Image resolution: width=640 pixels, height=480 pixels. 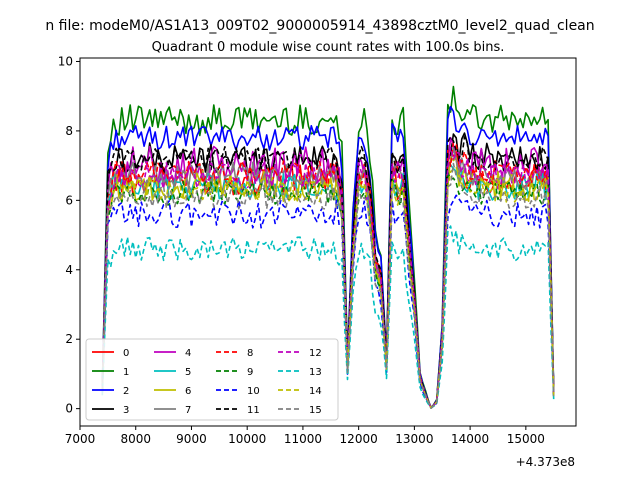 I want to click on y-tick-label: 4, so click(x=69, y=270).